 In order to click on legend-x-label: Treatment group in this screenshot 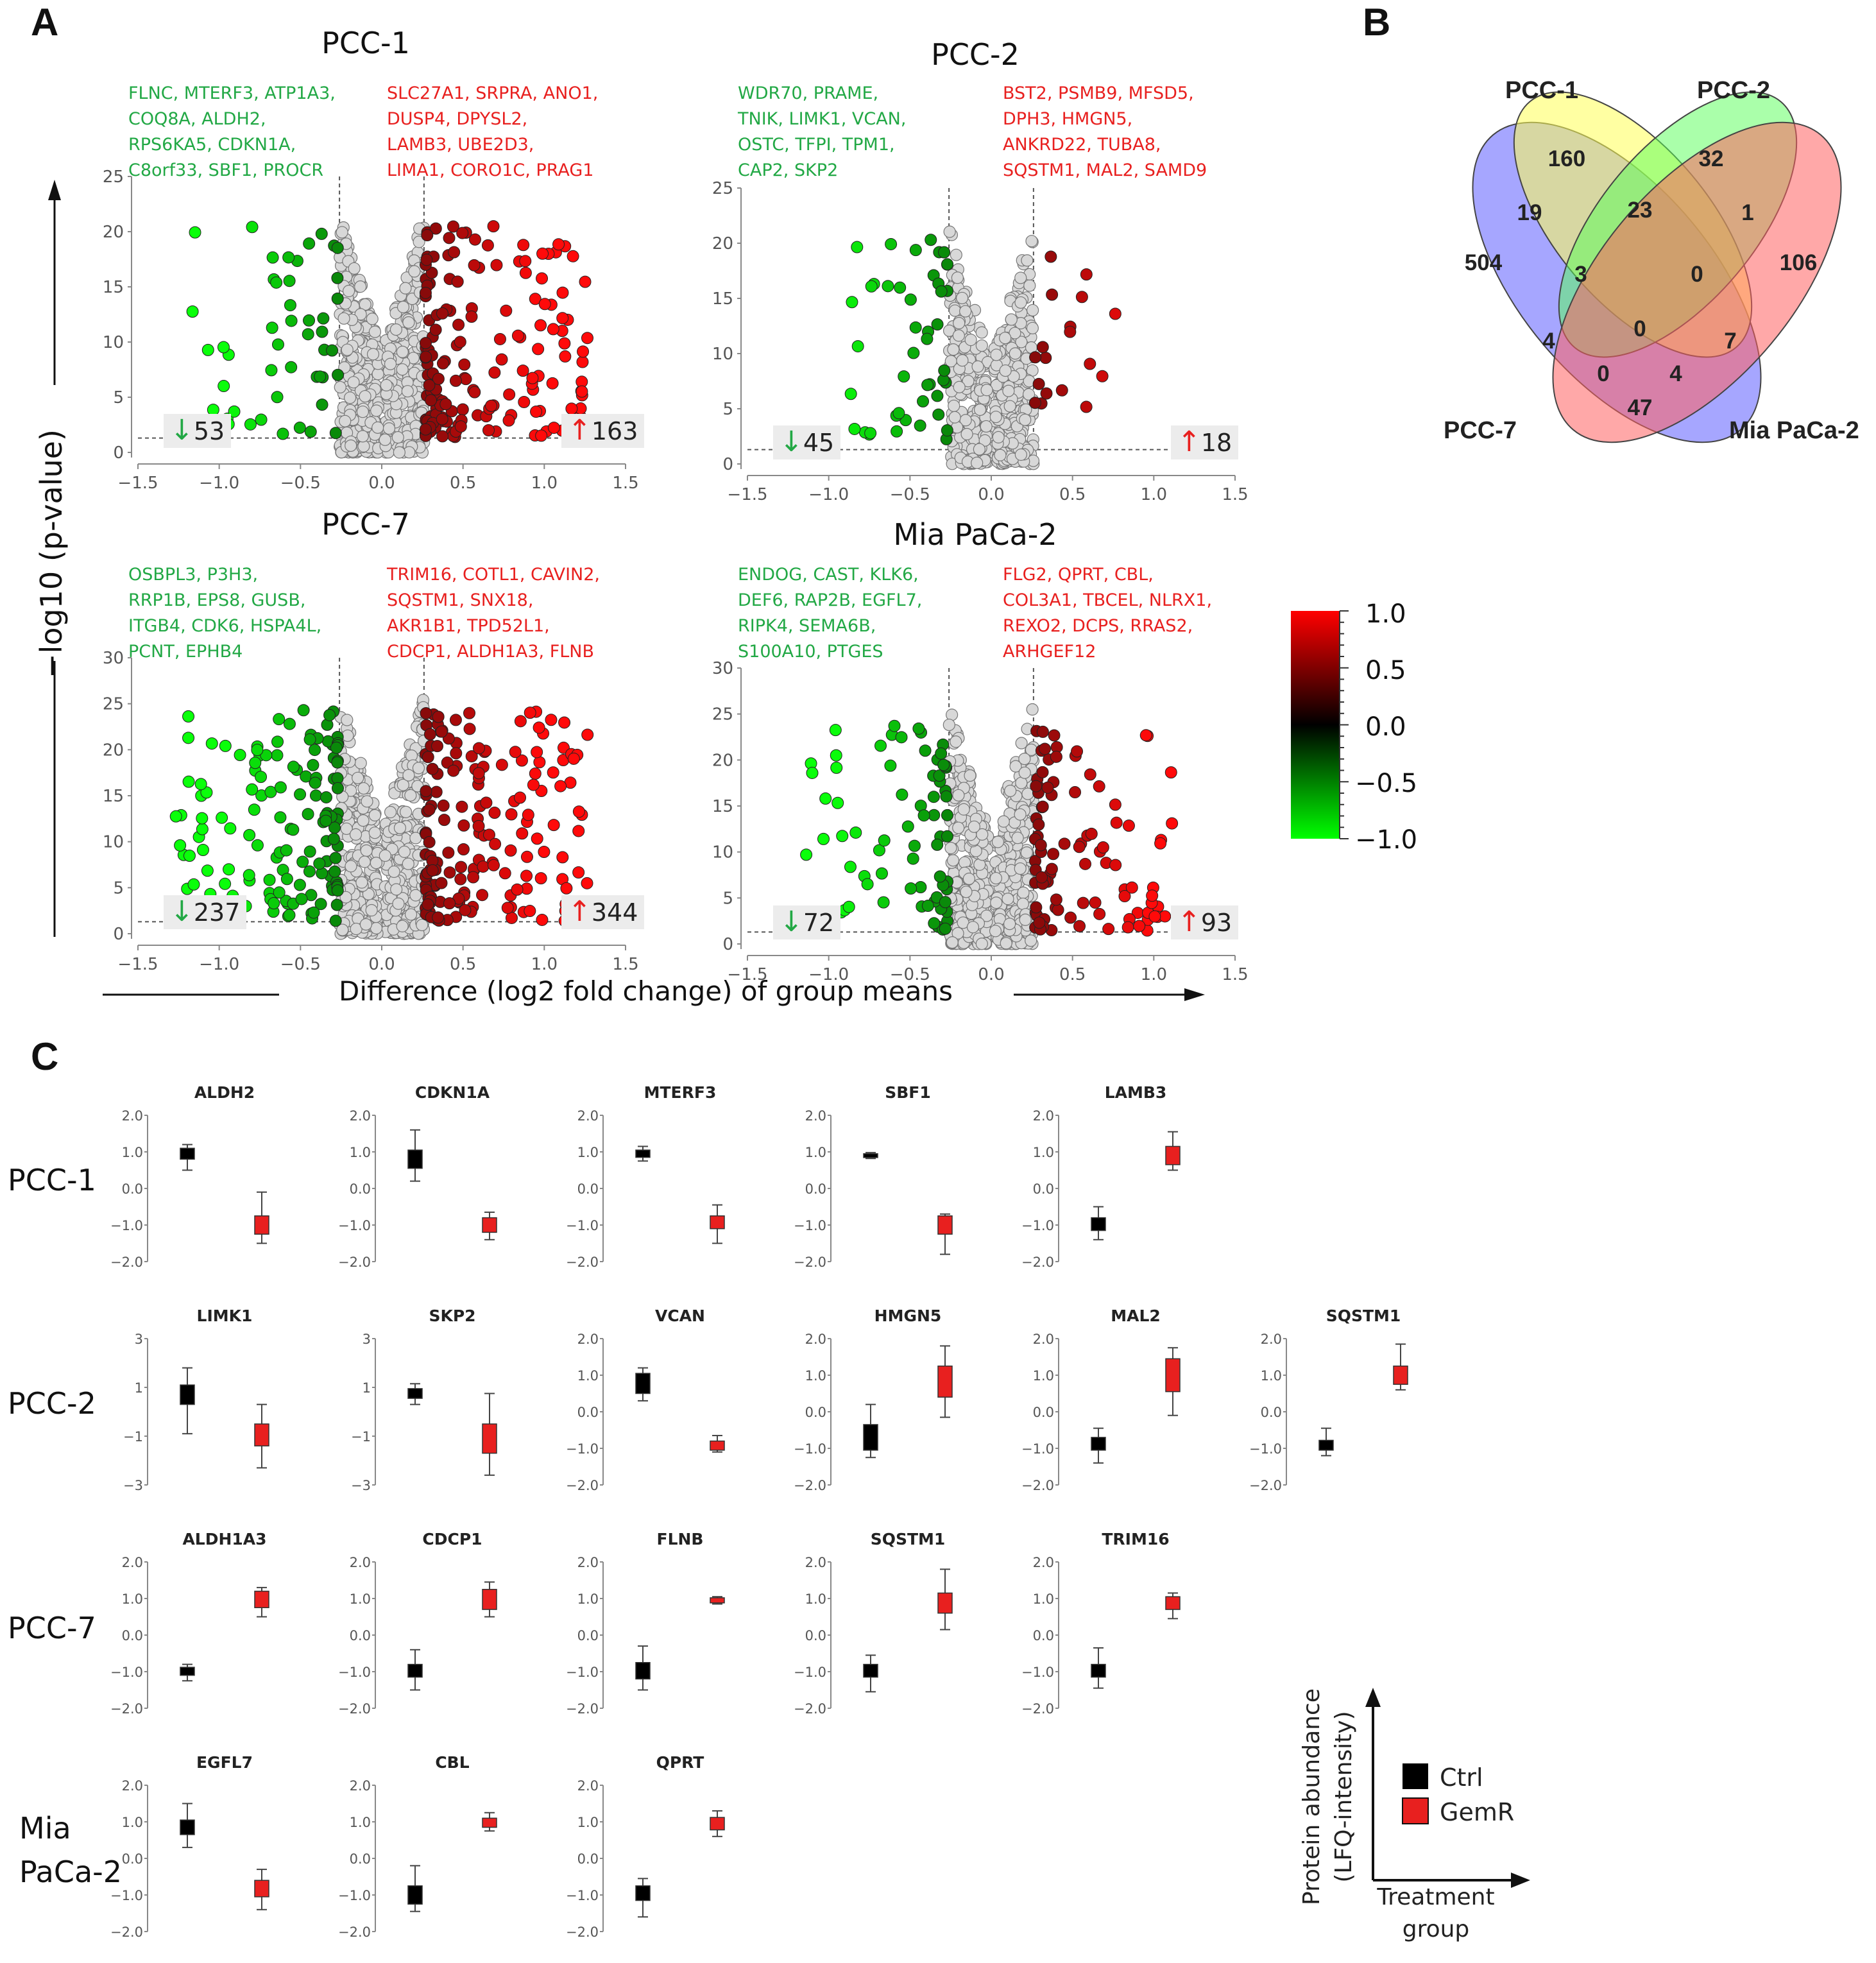, I will do `click(1436, 1913)`.